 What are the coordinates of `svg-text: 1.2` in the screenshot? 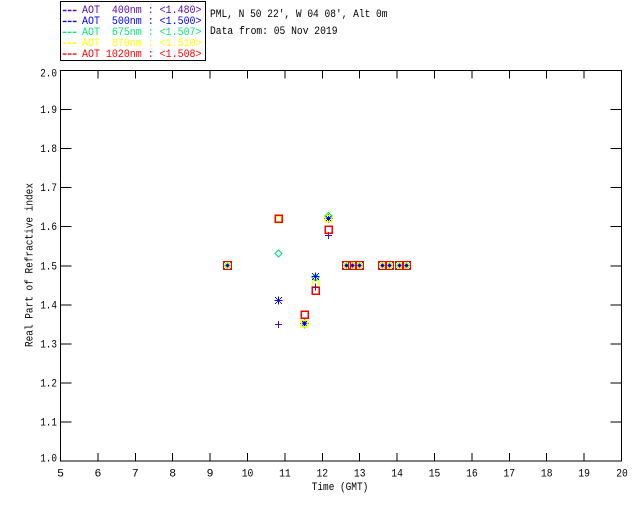 It's located at (48, 385).